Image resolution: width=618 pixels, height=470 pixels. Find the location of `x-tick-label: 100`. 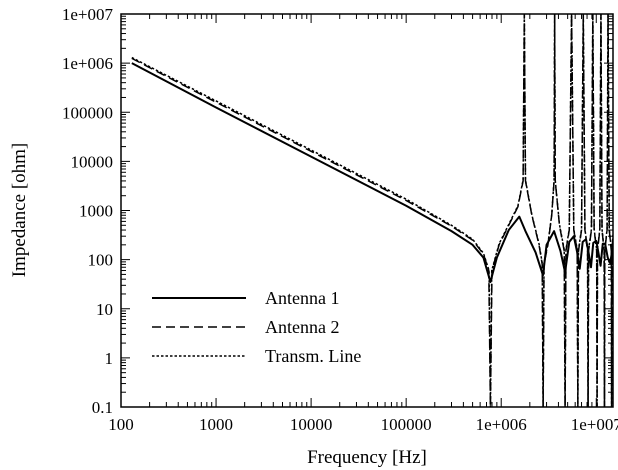

x-tick-label: 100 is located at coordinates (121, 424).